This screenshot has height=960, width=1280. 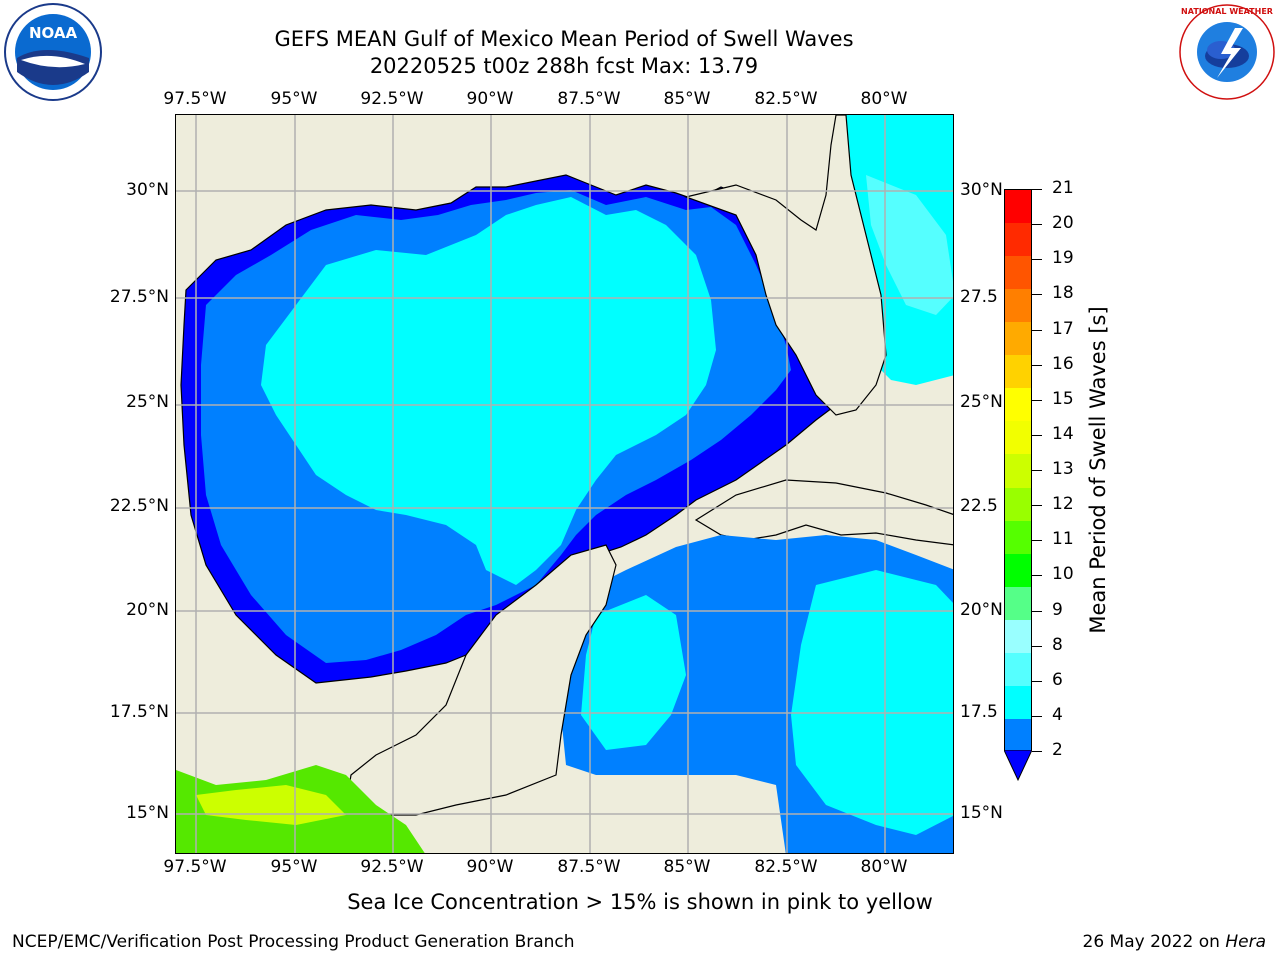 I want to click on colorbar-tick-label: 14, so click(x=1063, y=433).